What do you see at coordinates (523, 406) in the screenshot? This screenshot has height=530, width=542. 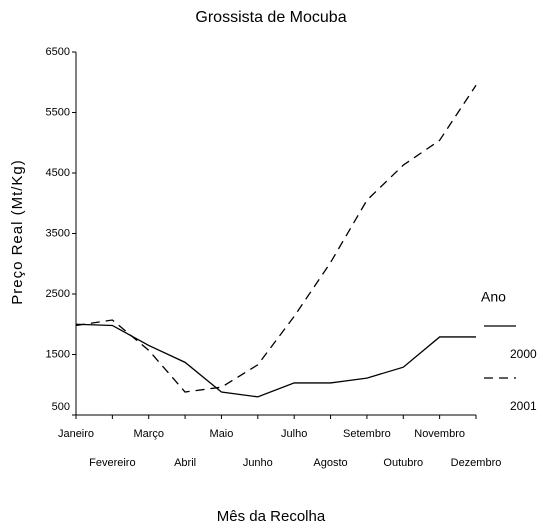 I see `legend-label: 2001` at bounding box center [523, 406].